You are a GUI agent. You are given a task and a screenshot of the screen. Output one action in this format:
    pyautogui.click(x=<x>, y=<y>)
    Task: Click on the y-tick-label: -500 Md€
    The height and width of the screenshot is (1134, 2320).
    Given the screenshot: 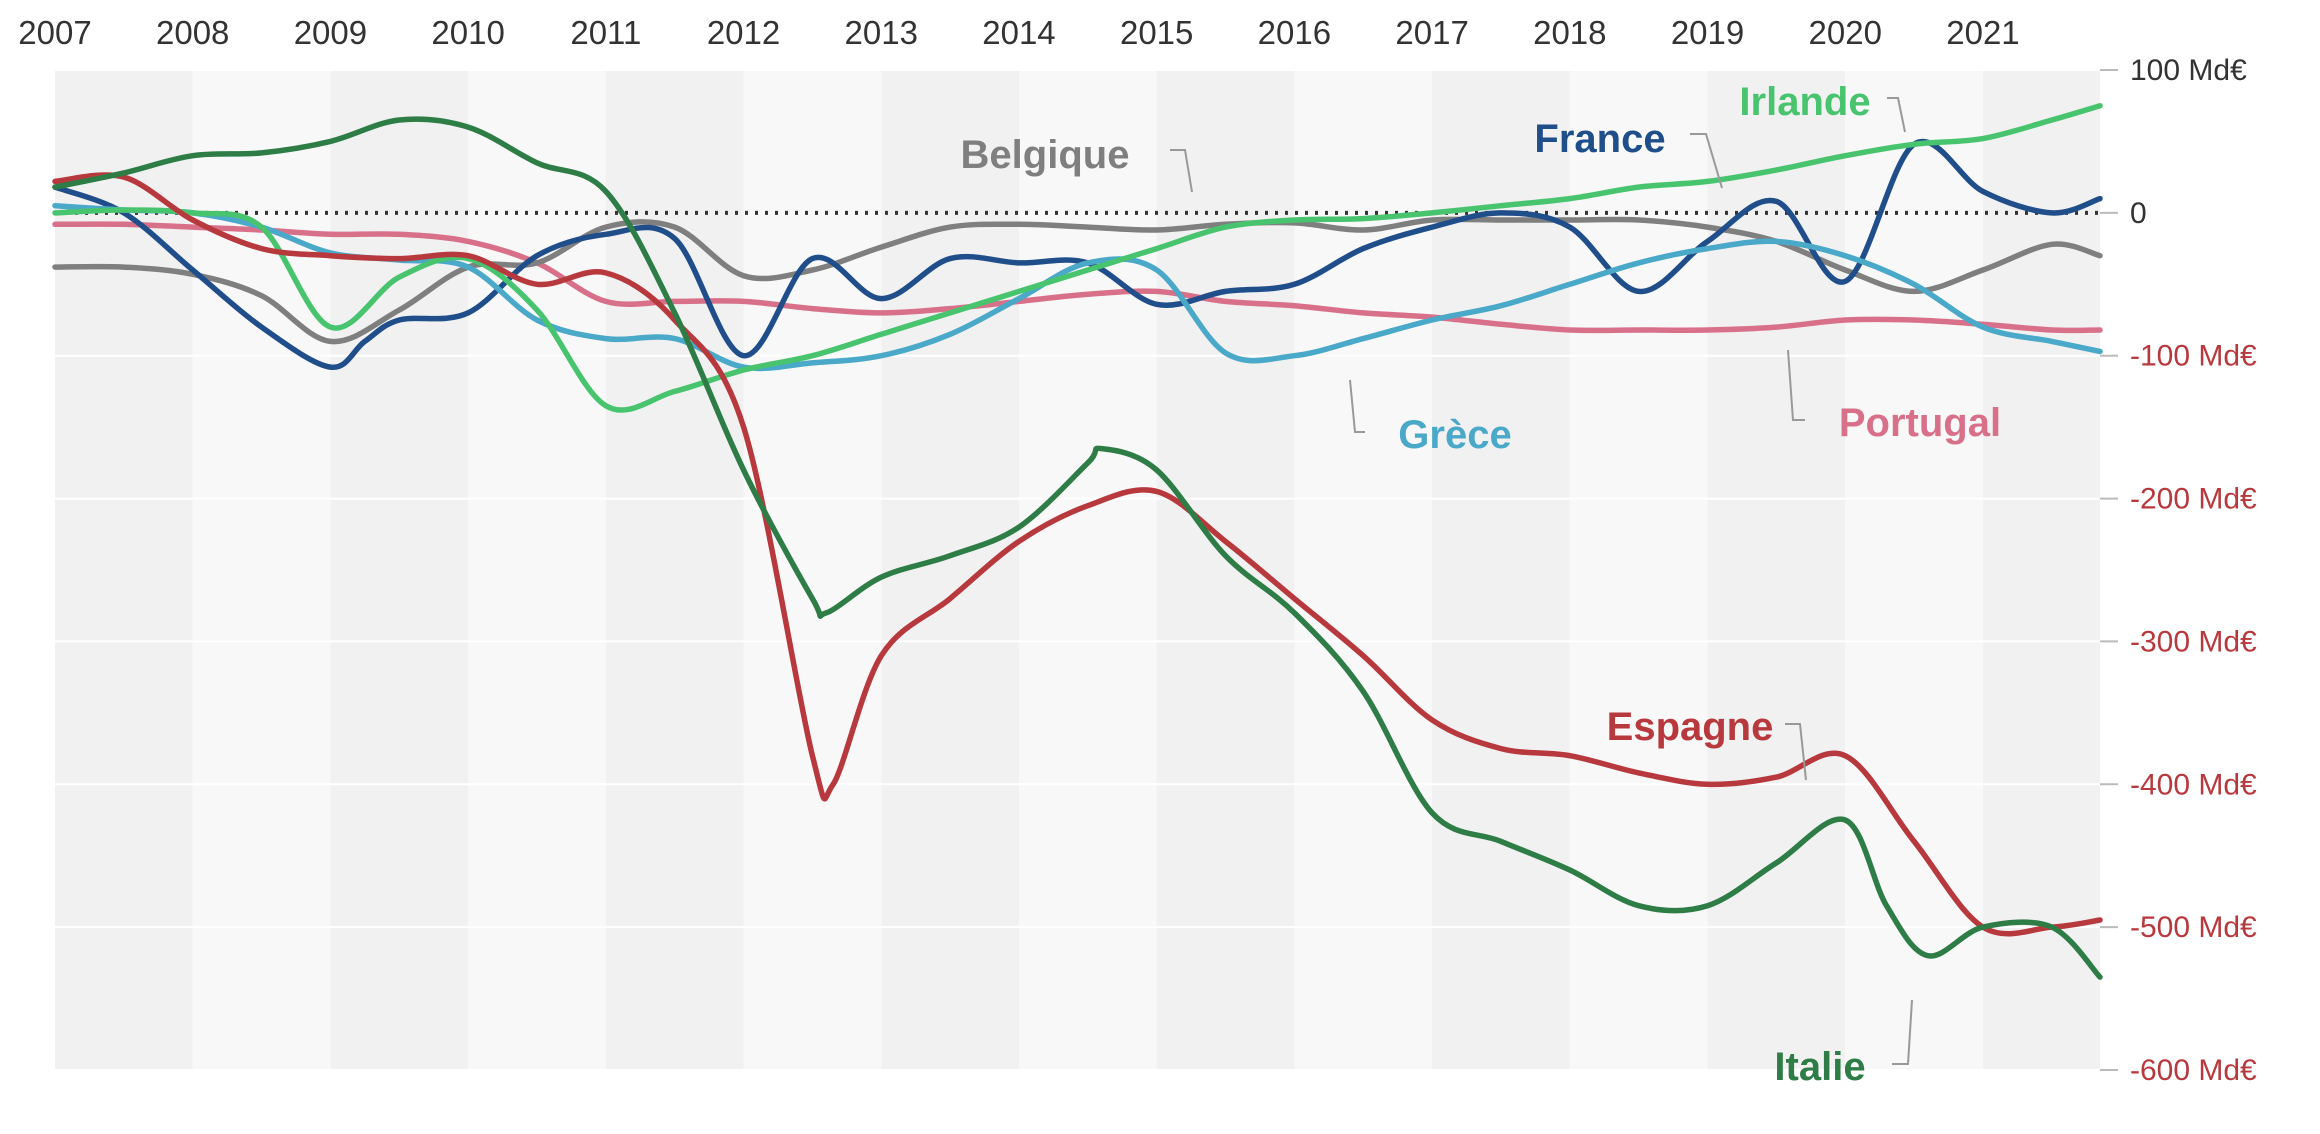 What is the action you would take?
    pyautogui.click(x=2193, y=927)
    